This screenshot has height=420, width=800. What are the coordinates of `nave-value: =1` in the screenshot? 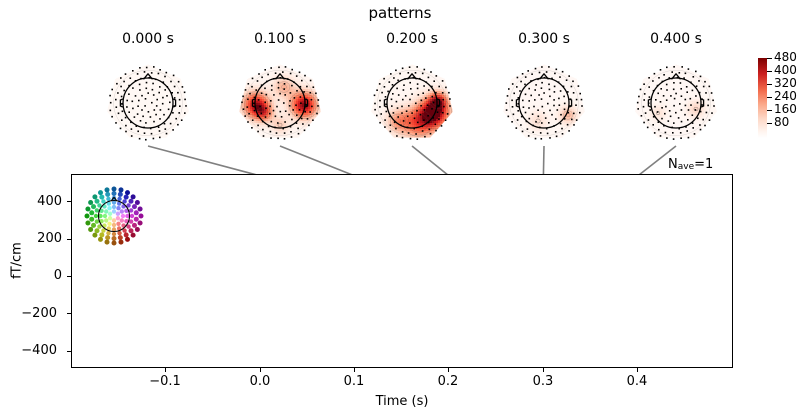 It's located at (704, 164).